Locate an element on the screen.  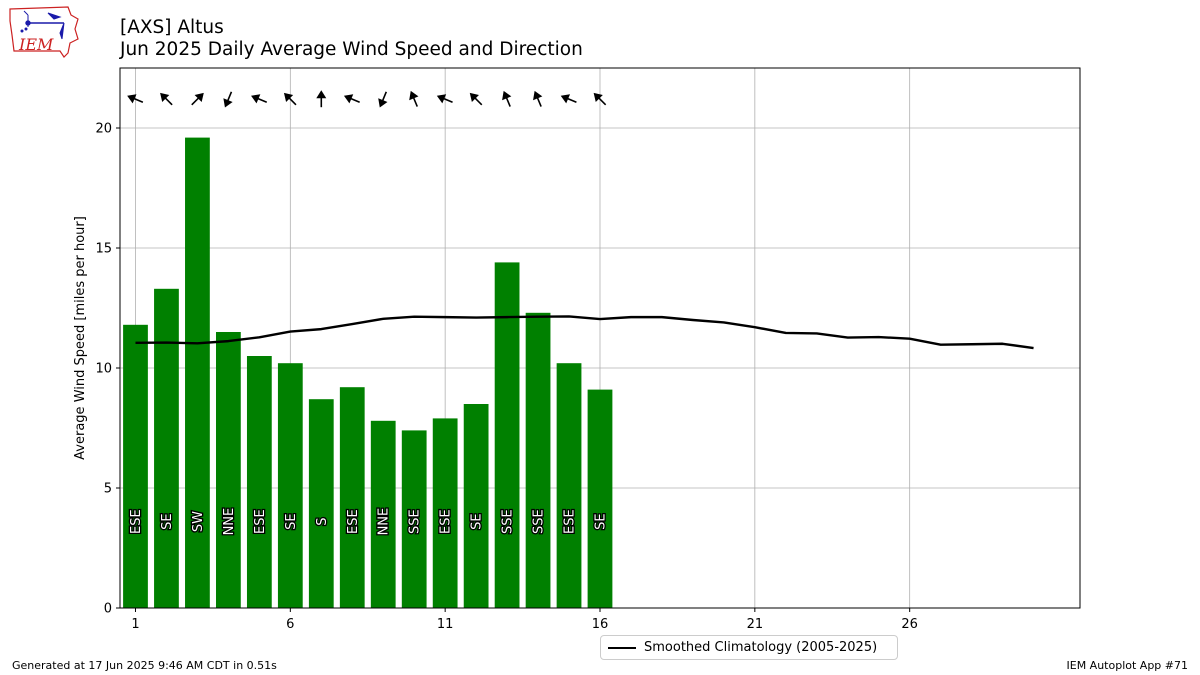
y-tick-label: 10 is located at coordinates (103, 369).